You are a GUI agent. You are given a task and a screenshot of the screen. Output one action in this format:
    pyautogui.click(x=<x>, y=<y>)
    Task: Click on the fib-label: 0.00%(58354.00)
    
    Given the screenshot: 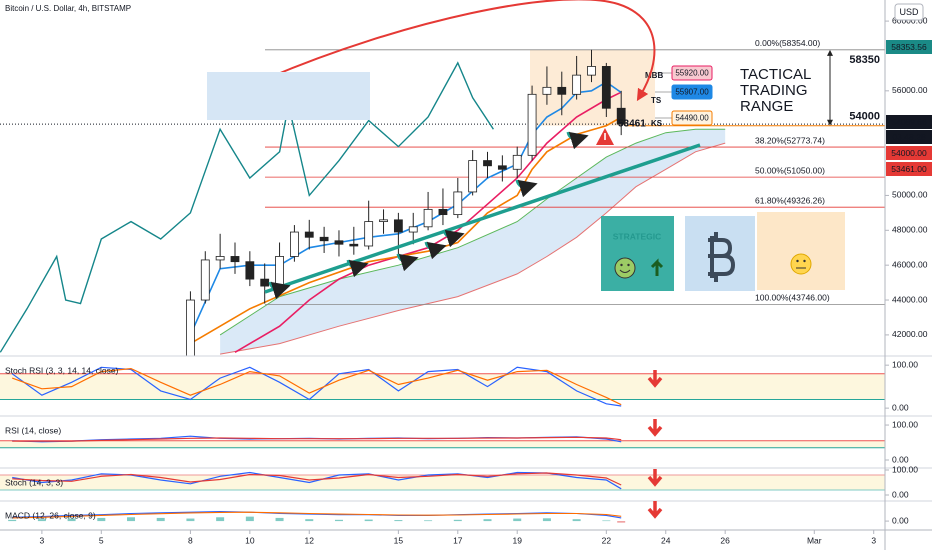 What is the action you would take?
    pyautogui.click(x=787, y=43)
    